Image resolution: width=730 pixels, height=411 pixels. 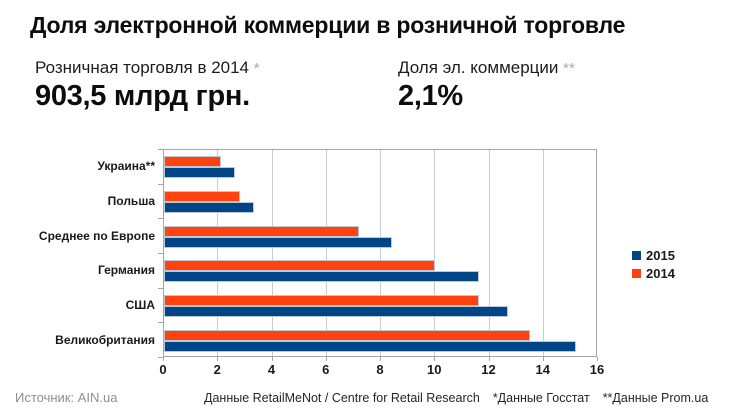 What do you see at coordinates (256, 68) in the screenshot?
I see `asterisk-mark: *` at bounding box center [256, 68].